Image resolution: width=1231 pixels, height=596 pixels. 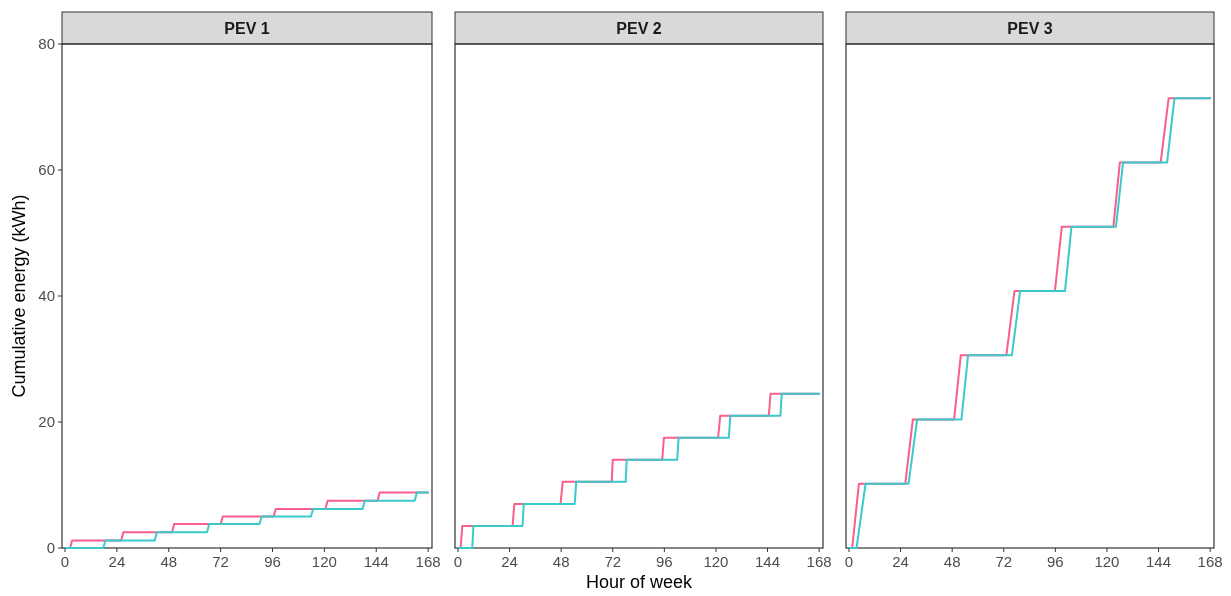 I want to click on y-tick-label: 40, so click(x=46, y=295).